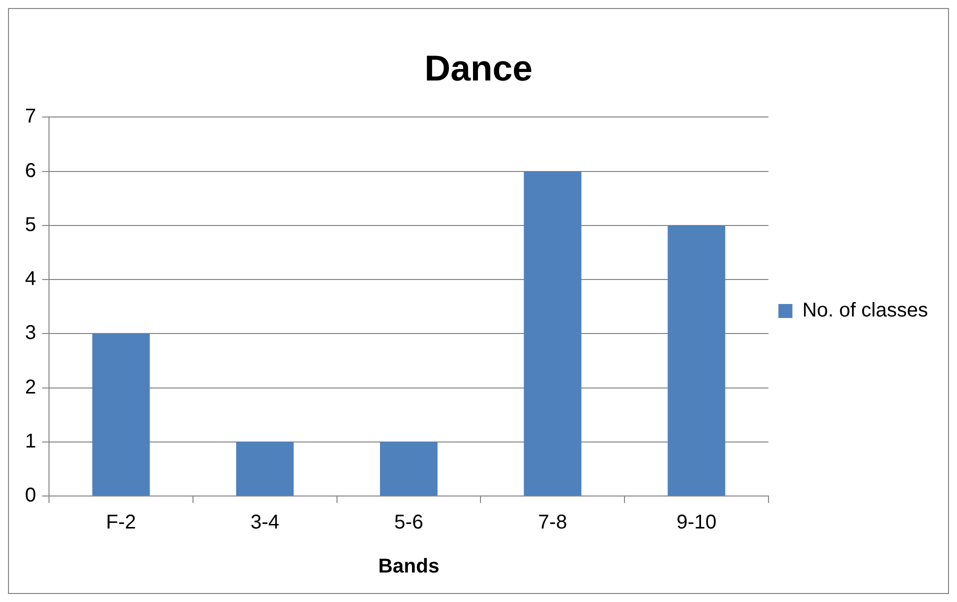  I want to click on y-tick-label: 4, so click(30, 279).